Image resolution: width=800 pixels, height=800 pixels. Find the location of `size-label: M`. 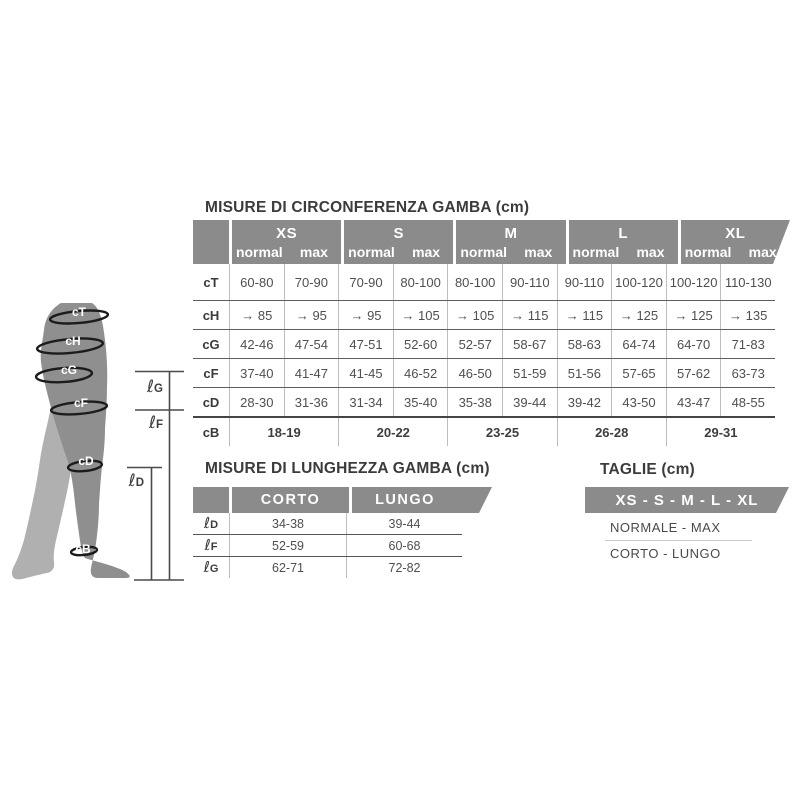

size-label: M is located at coordinates (511, 233).